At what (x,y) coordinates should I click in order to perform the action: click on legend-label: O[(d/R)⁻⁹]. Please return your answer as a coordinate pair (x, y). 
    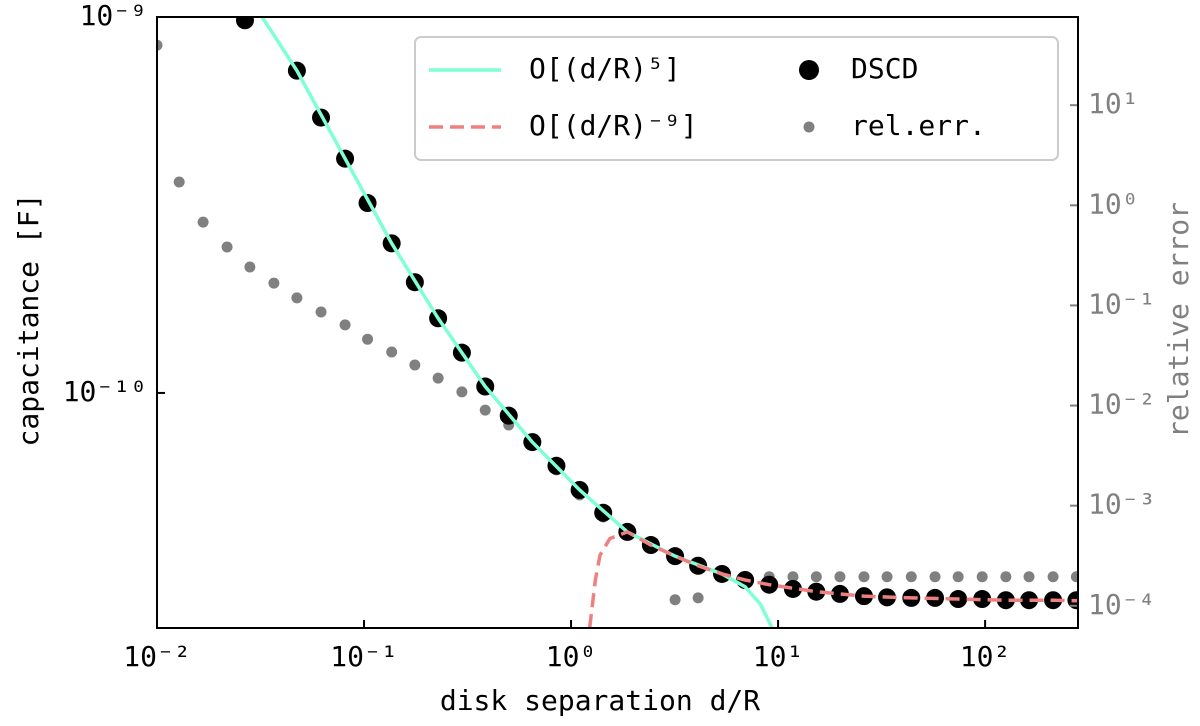
    Looking at the image, I should click on (613, 125).